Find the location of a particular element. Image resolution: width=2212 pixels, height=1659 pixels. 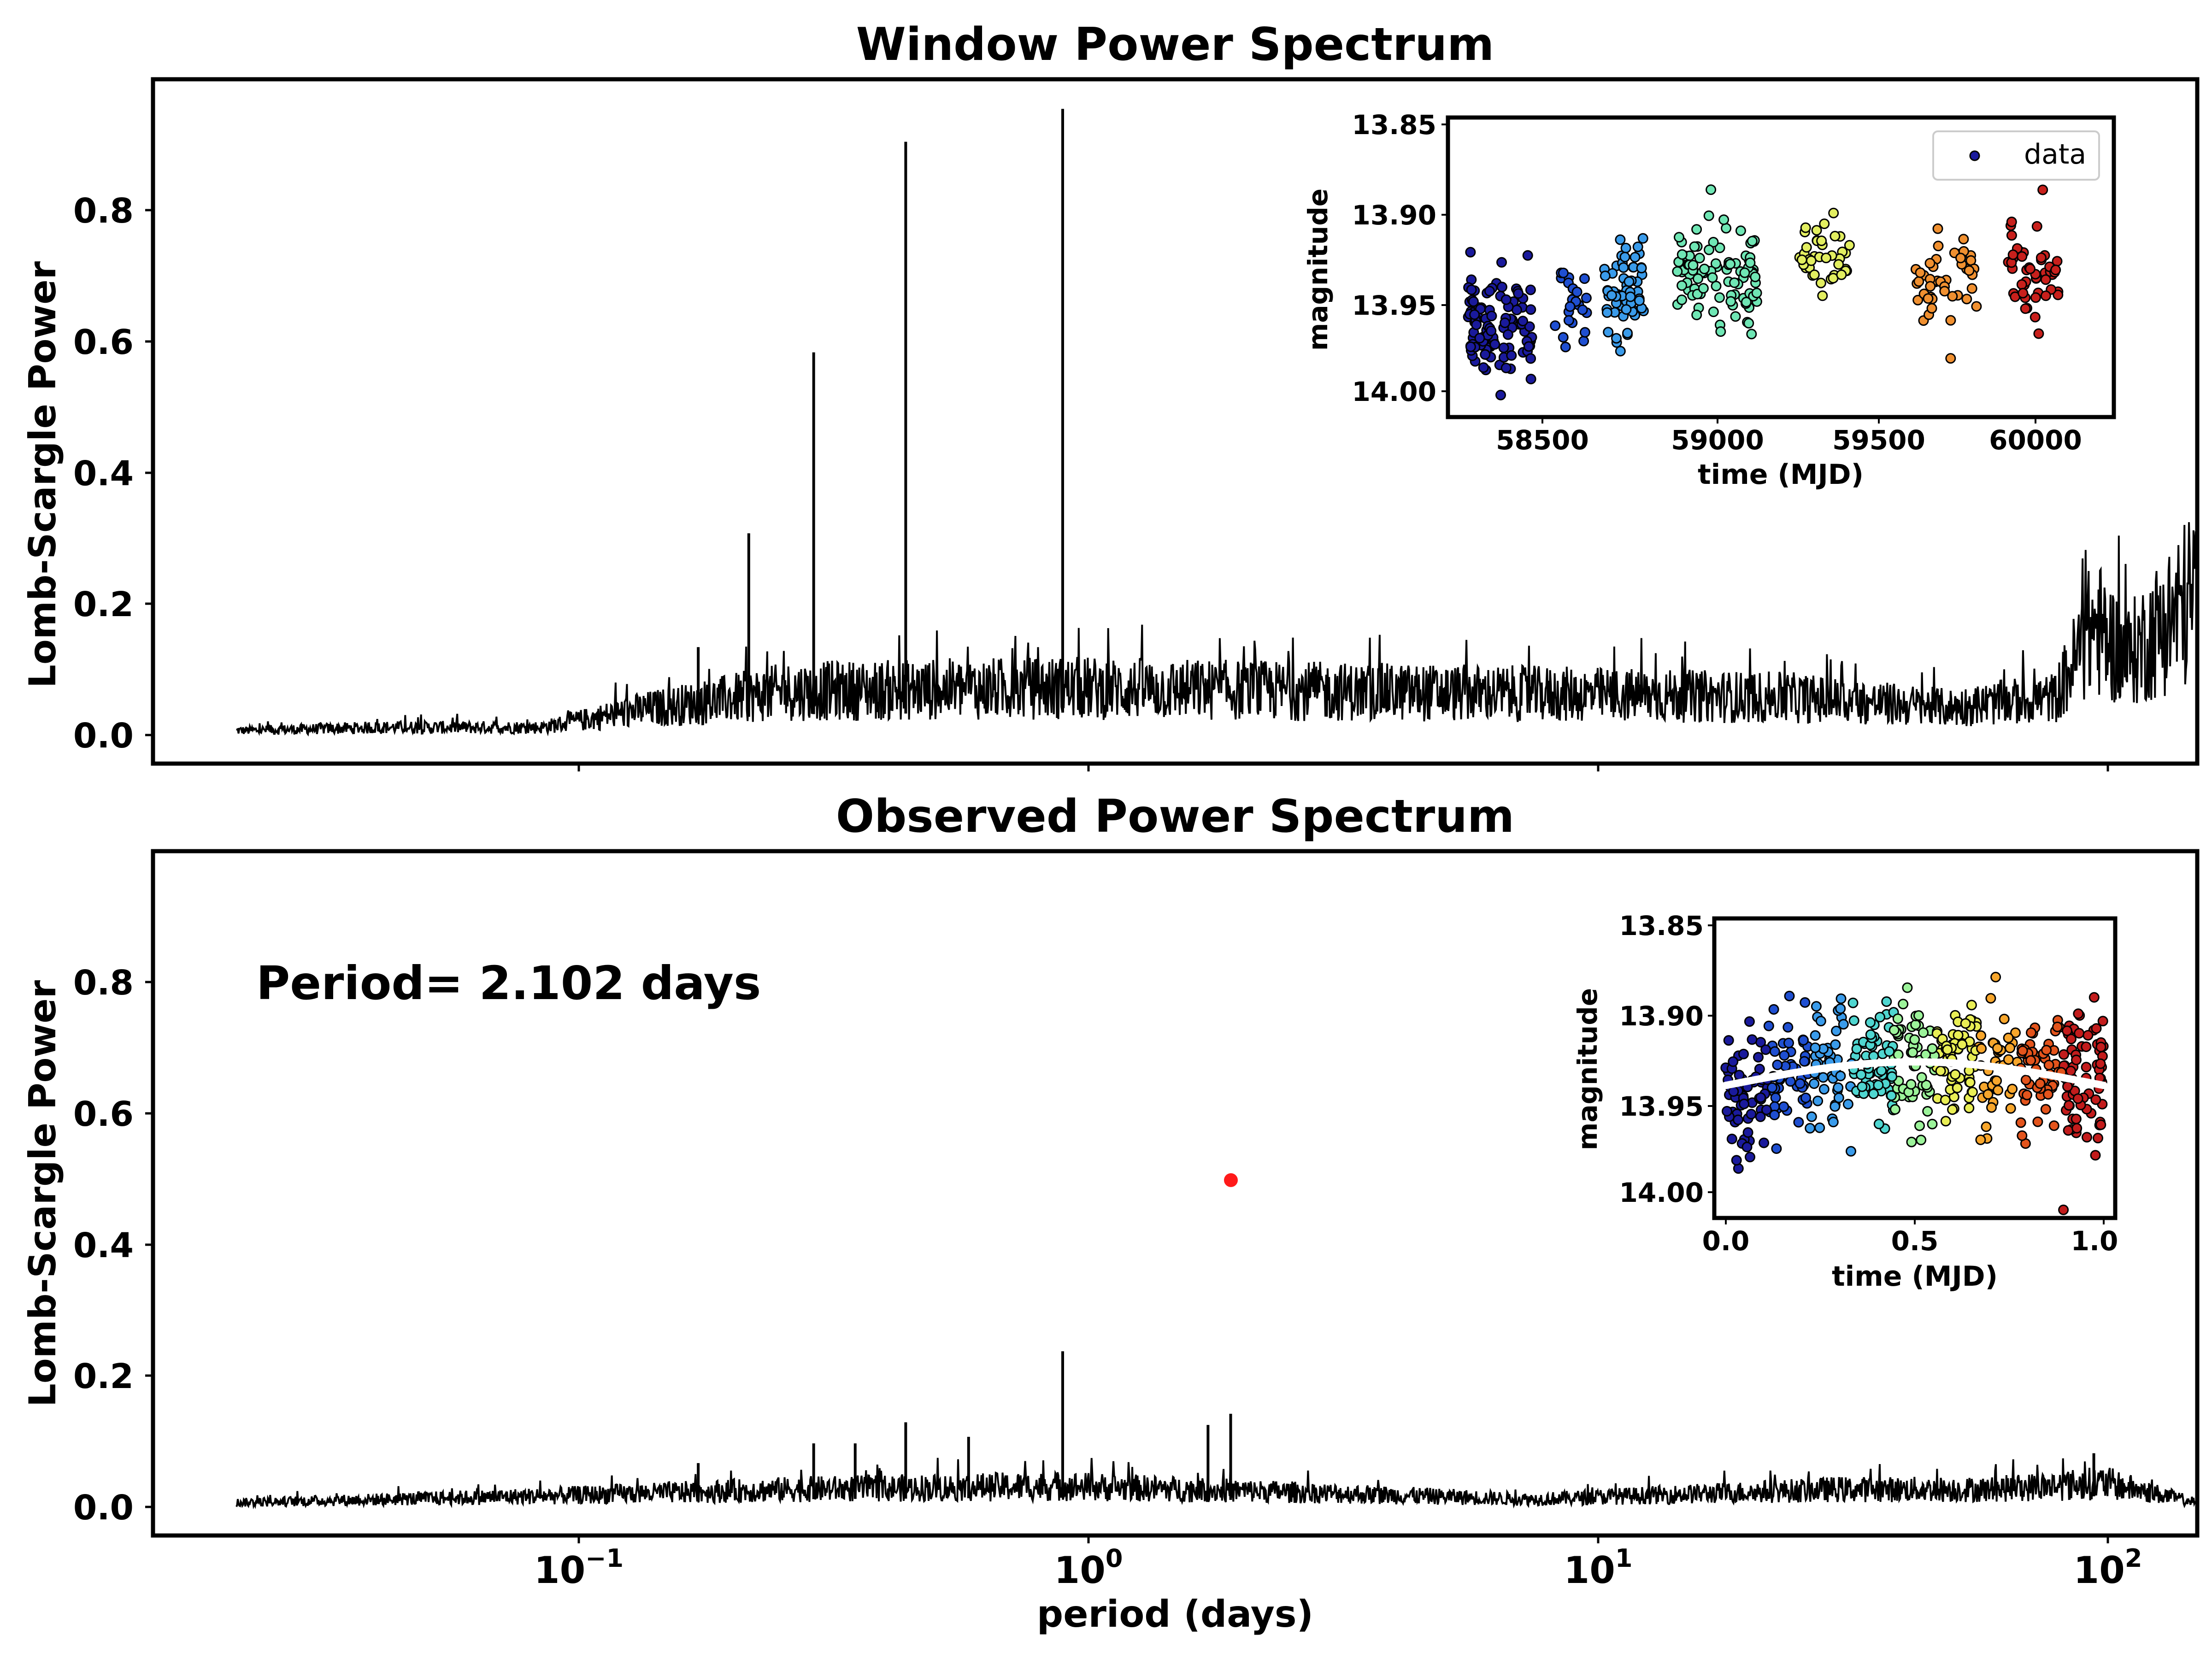

window-inset-frame is located at coordinates (1781, 267).